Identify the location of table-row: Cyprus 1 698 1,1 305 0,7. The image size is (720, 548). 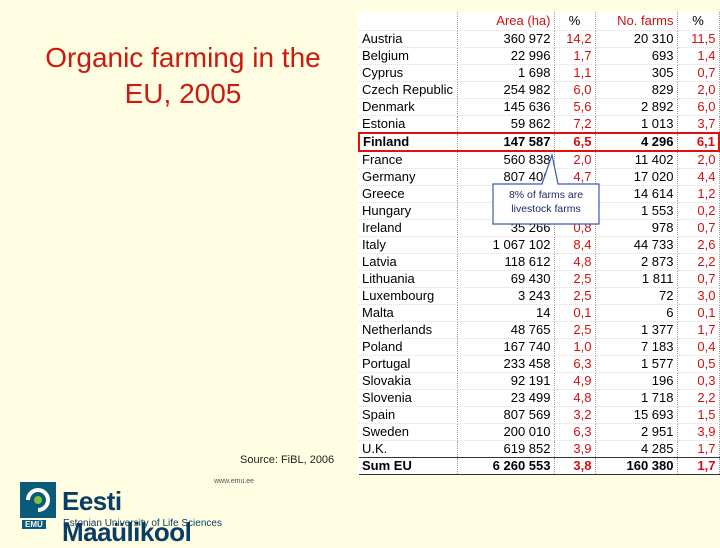
(539, 73).